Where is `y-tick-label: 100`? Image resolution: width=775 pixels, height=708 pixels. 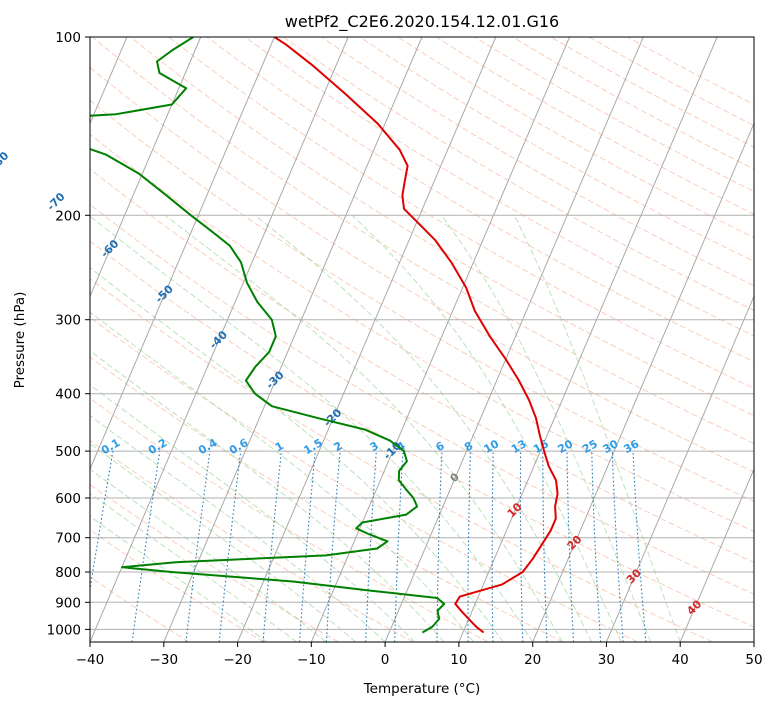 y-tick-label: 100 is located at coordinates (68, 38).